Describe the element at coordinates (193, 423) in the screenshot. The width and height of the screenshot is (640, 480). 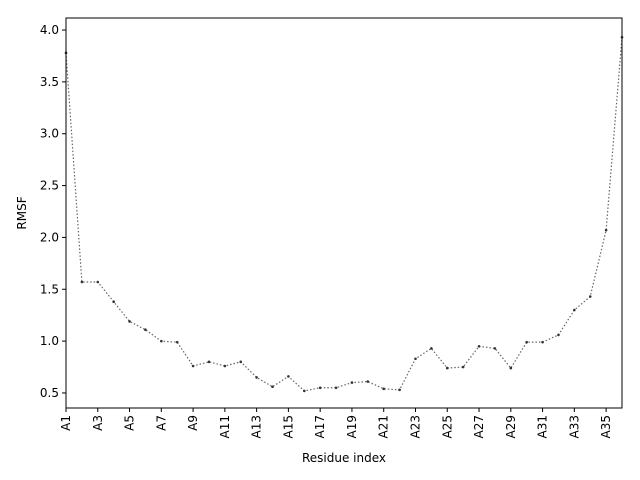
I see `x-tick-label: A9` at that location.